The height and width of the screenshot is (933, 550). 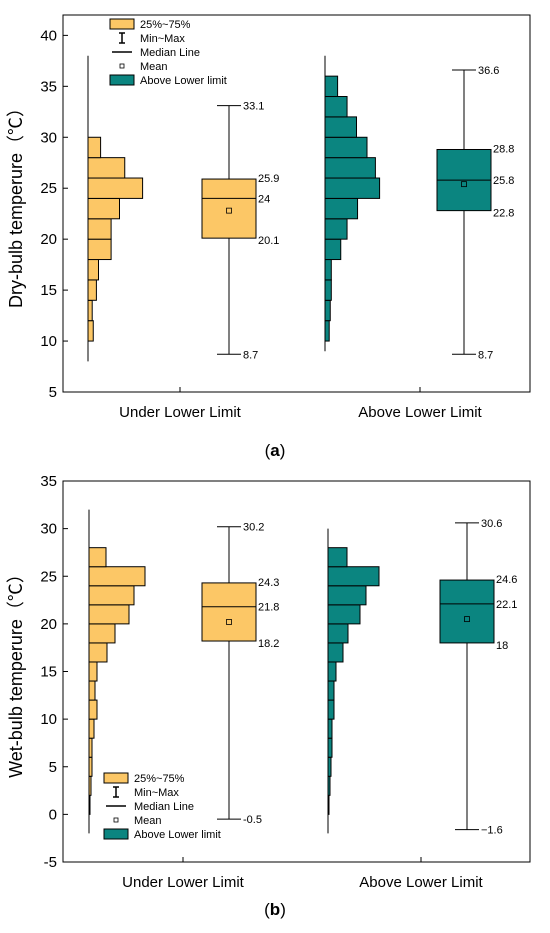 What do you see at coordinates (264, 199) in the screenshot?
I see `median-annotation: 24` at bounding box center [264, 199].